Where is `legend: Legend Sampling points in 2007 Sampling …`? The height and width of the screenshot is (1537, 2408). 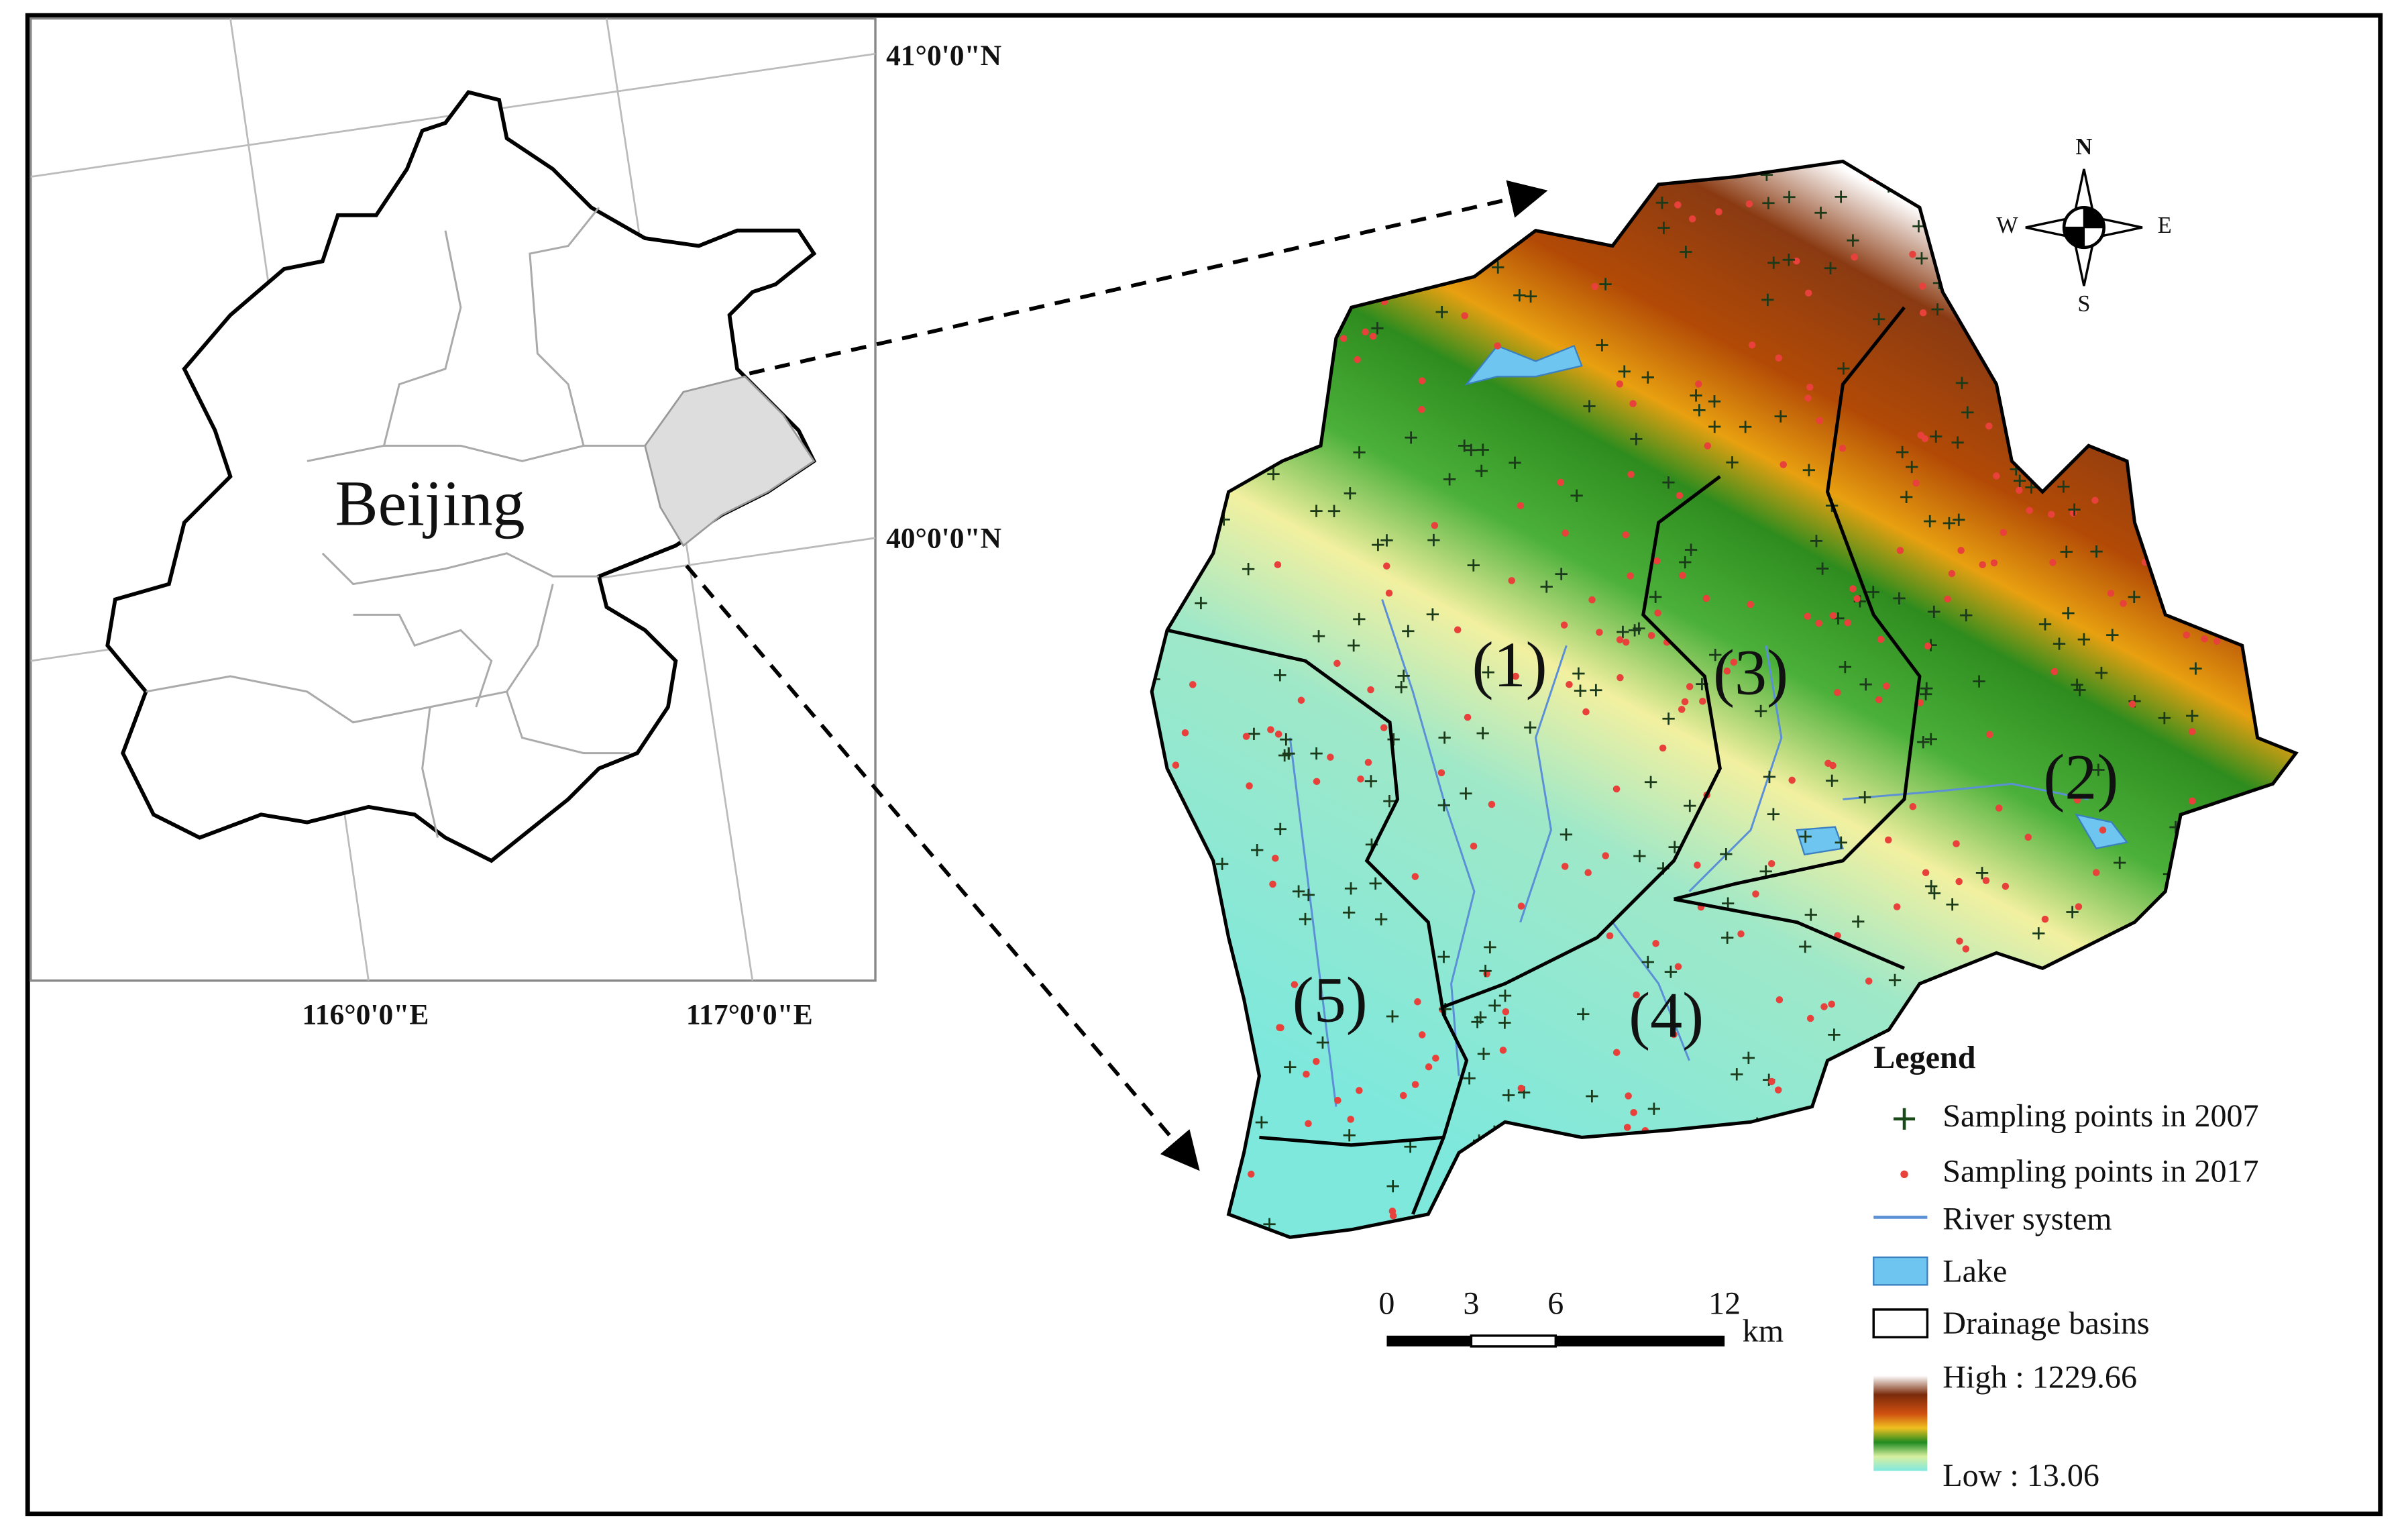 legend: Legend Sampling points in 2007 Sampling … is located at coordinates (2065, 1266).